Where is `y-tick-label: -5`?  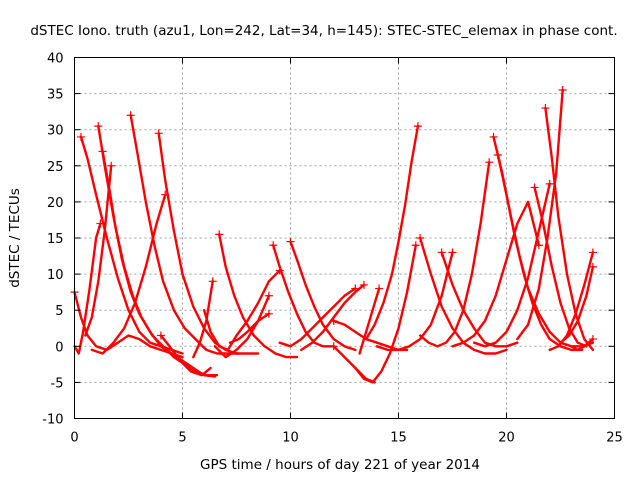 y-tick-label: -5 is located at coordinates (57, 383).